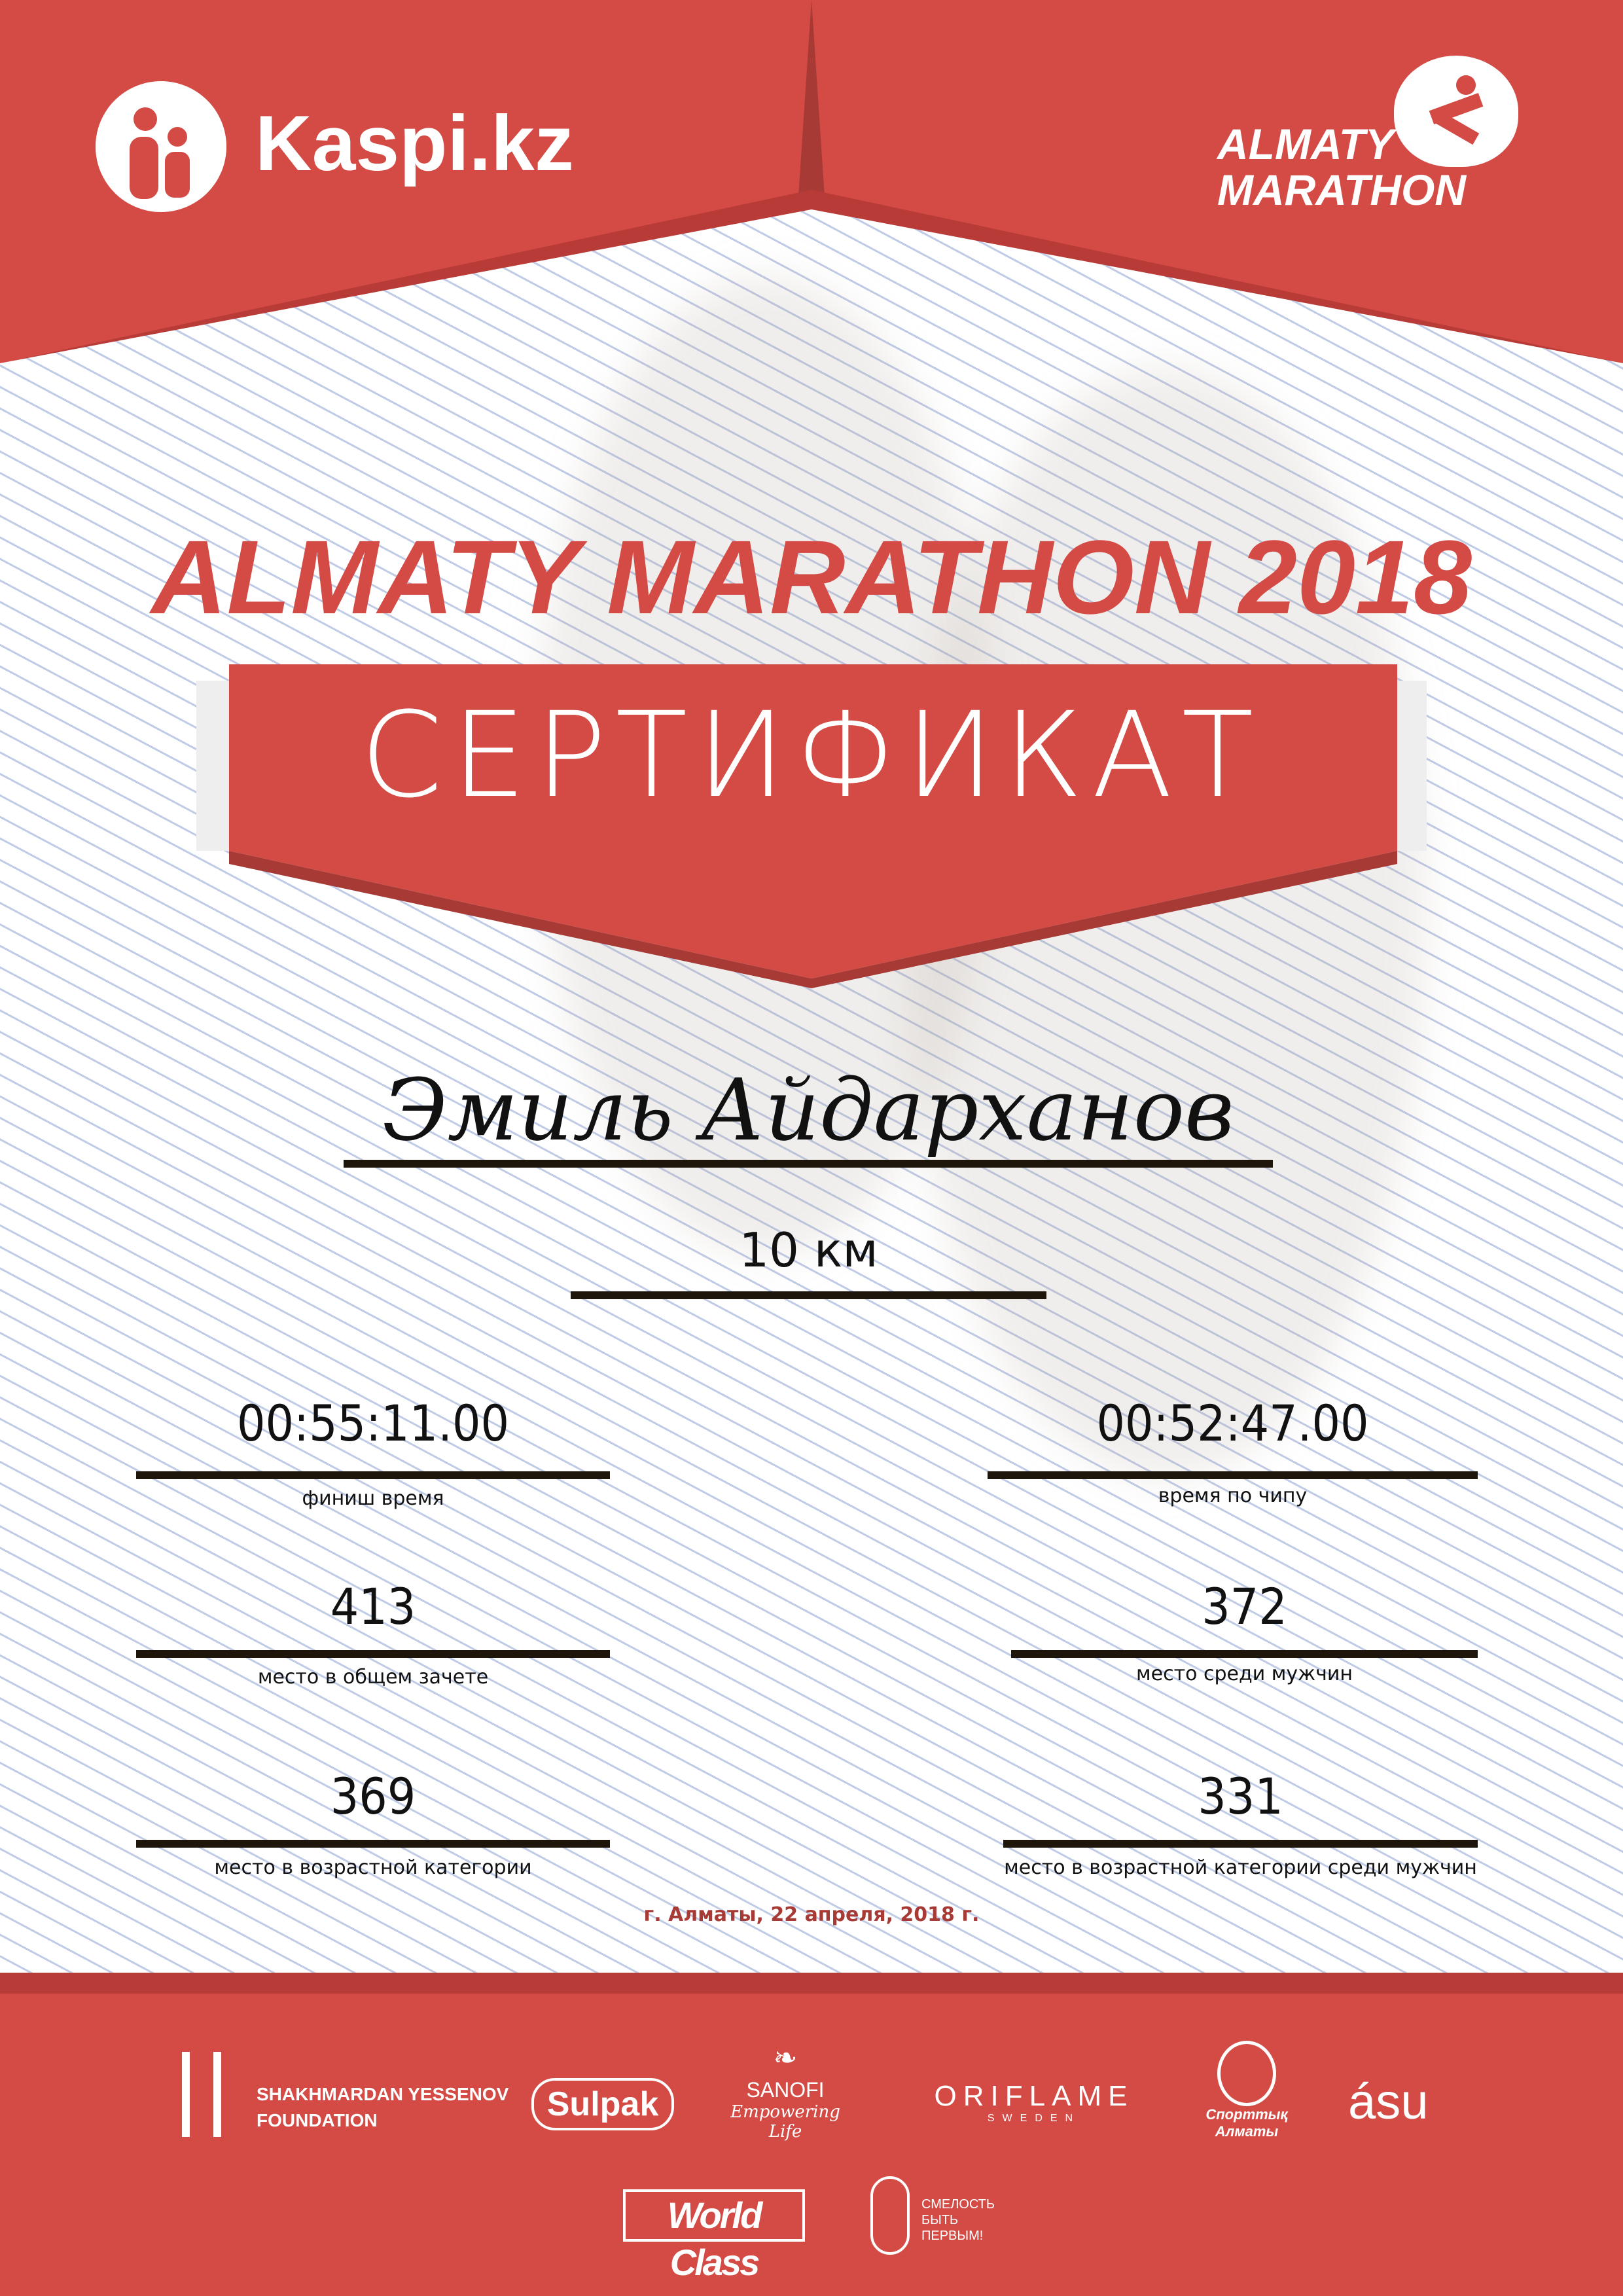 The width and height of the screenshot is (1623, 2296). Describe the element at coordinates (1034, 2118) in the screenshot. I see `oriflame-country: SWEDEN` at that location.